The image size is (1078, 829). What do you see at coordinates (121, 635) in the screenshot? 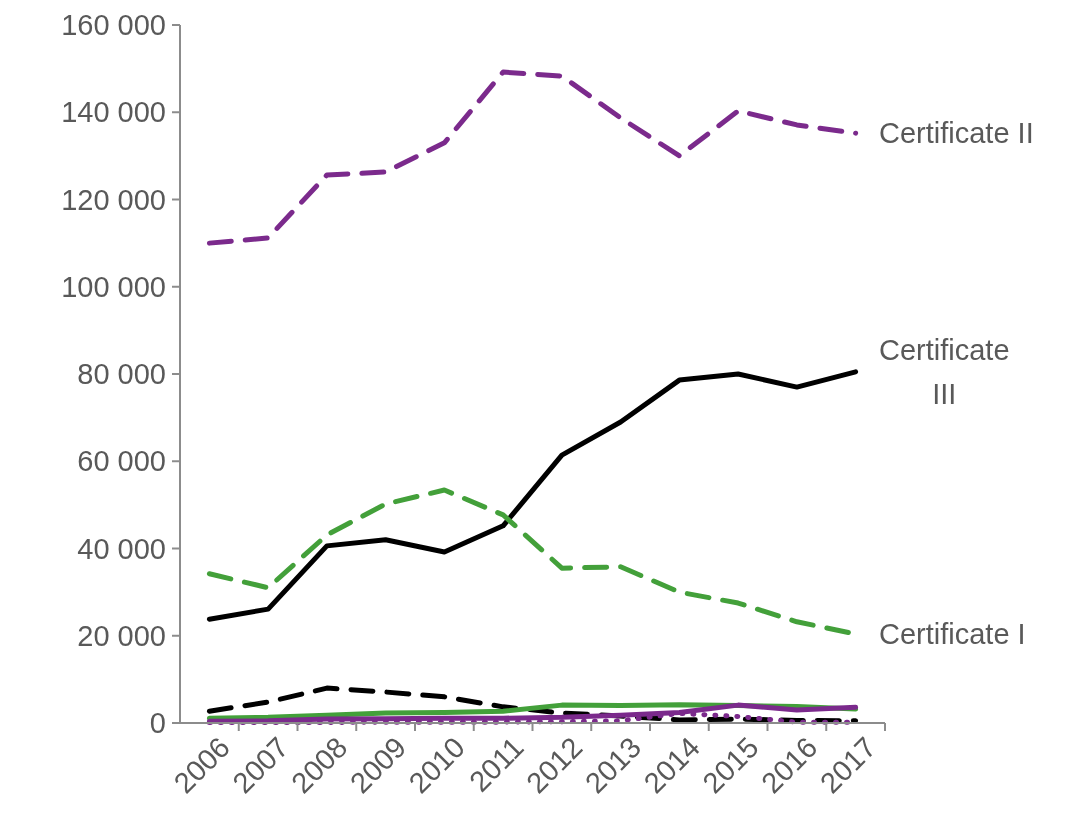
I see `y-tick-label: 20 000` at bounding box center [121, 635].